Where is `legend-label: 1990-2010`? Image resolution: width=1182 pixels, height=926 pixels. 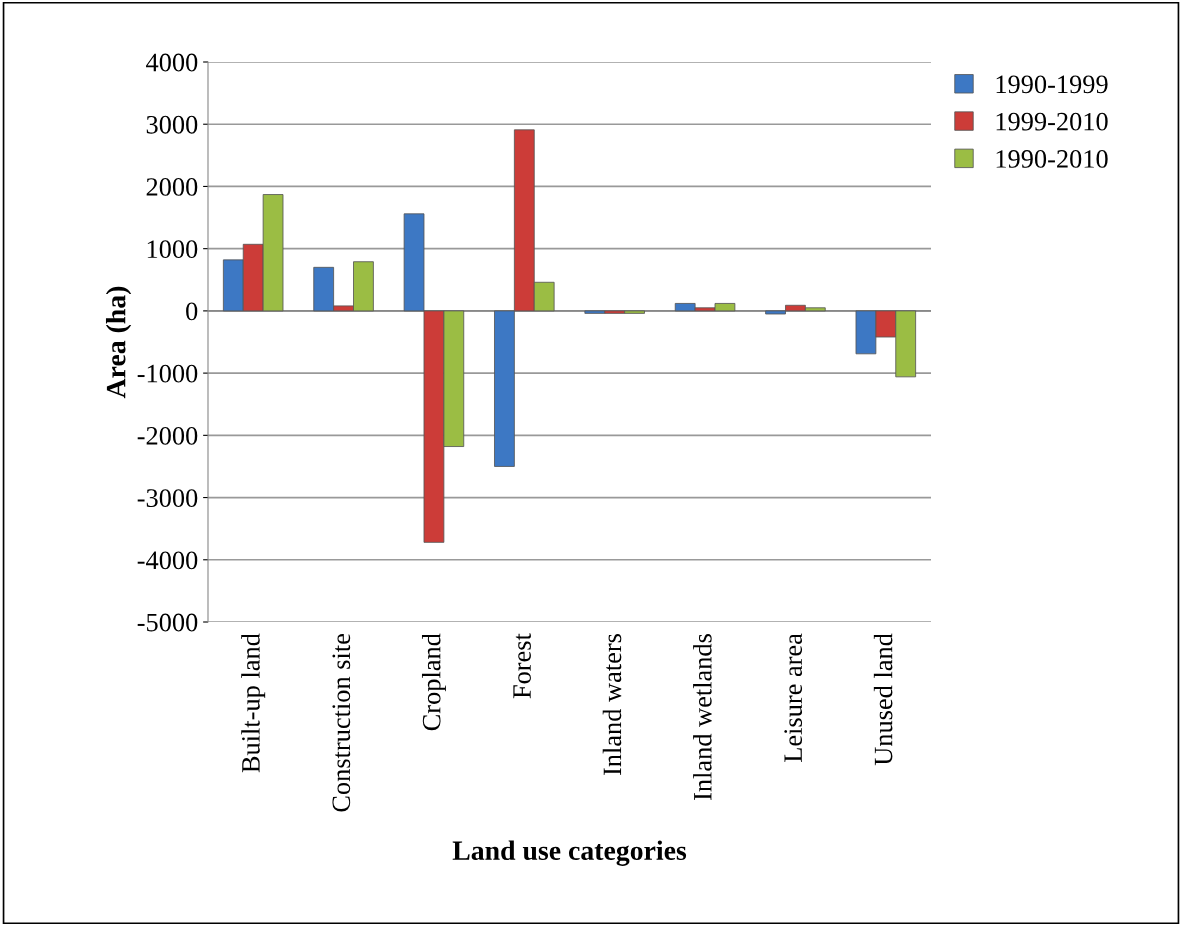 legend-label: 1990-2010 is located at coordinates (1052, 159).